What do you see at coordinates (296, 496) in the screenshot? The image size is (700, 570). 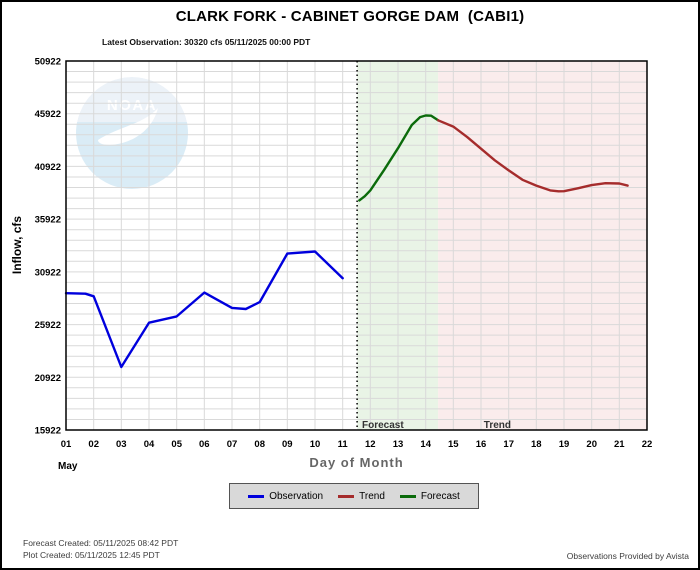 I see `legend-label-observation: Observation` at bounding box center [296, 496].